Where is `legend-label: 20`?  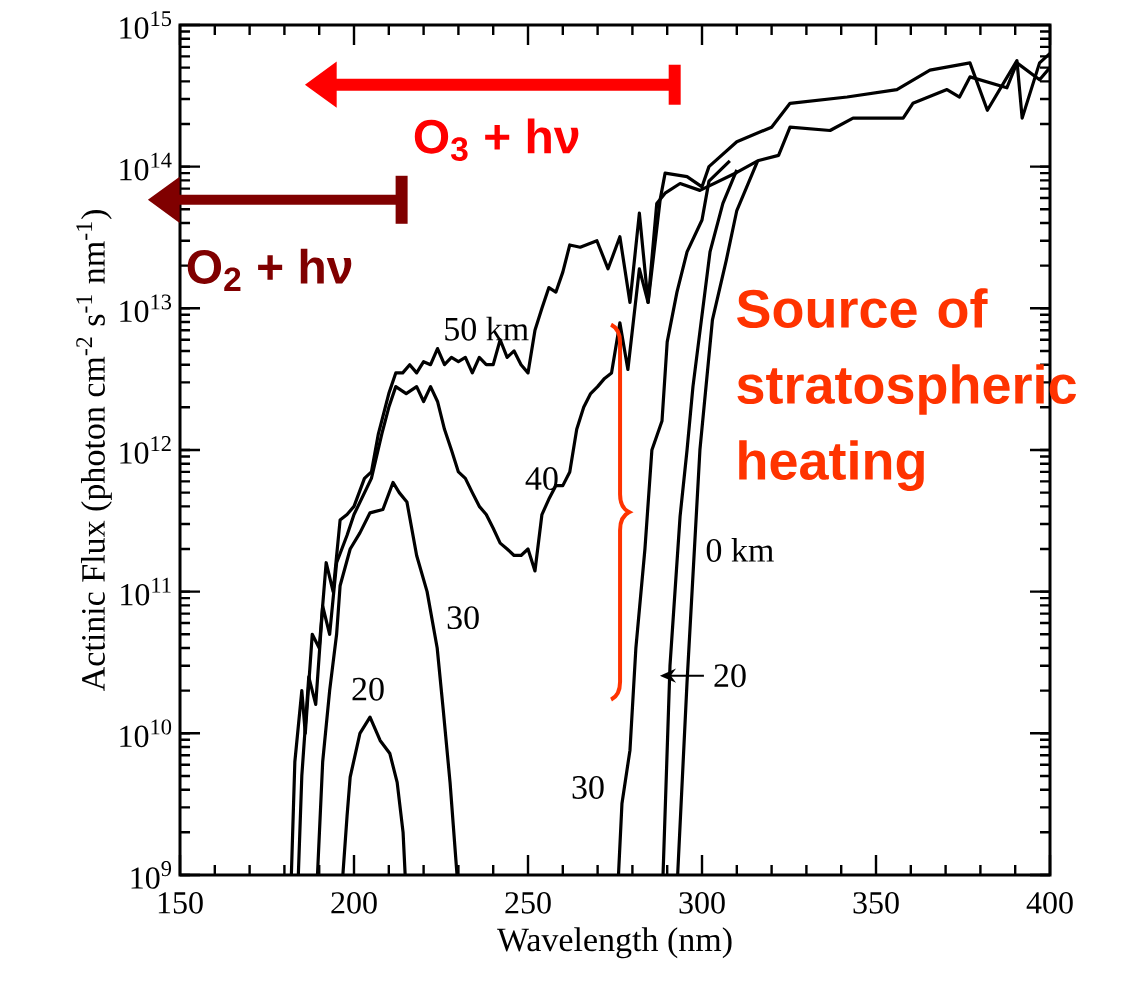 legend-label: 20 is located at coordinates (730, 676).